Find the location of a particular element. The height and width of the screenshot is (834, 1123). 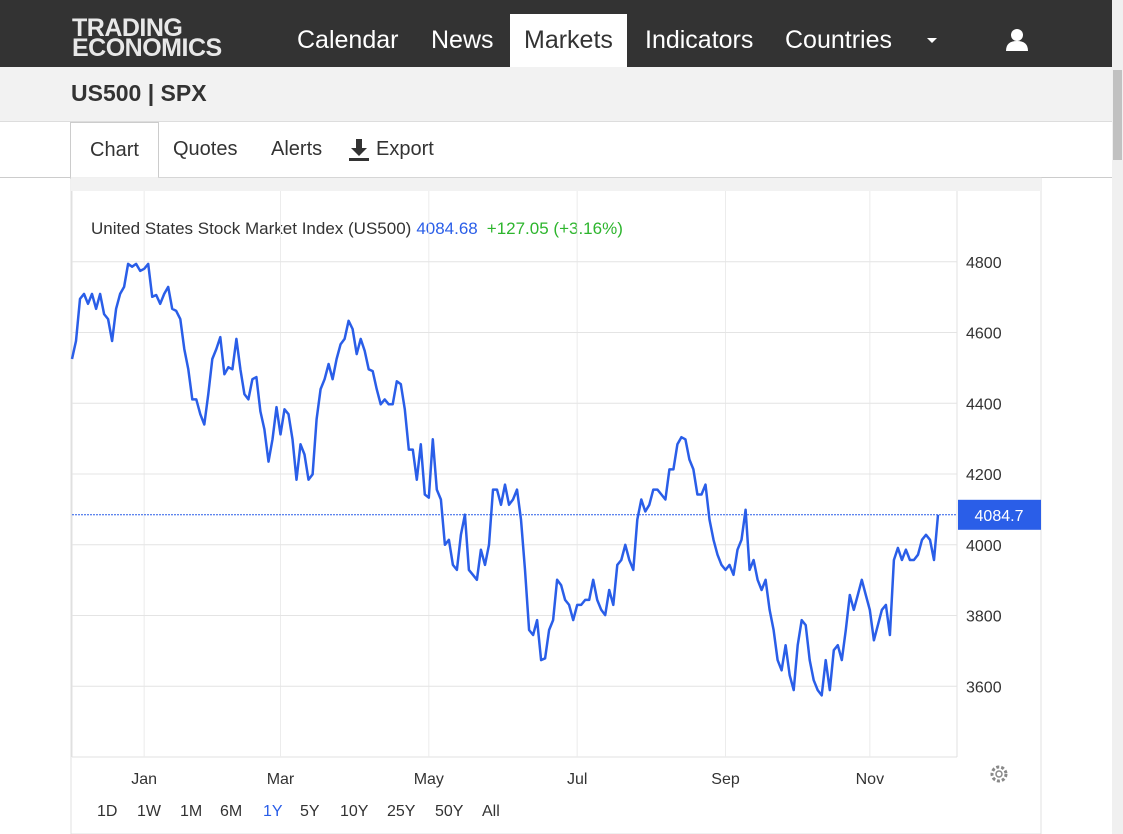

range-button: All is located at coordinates (491, 811).